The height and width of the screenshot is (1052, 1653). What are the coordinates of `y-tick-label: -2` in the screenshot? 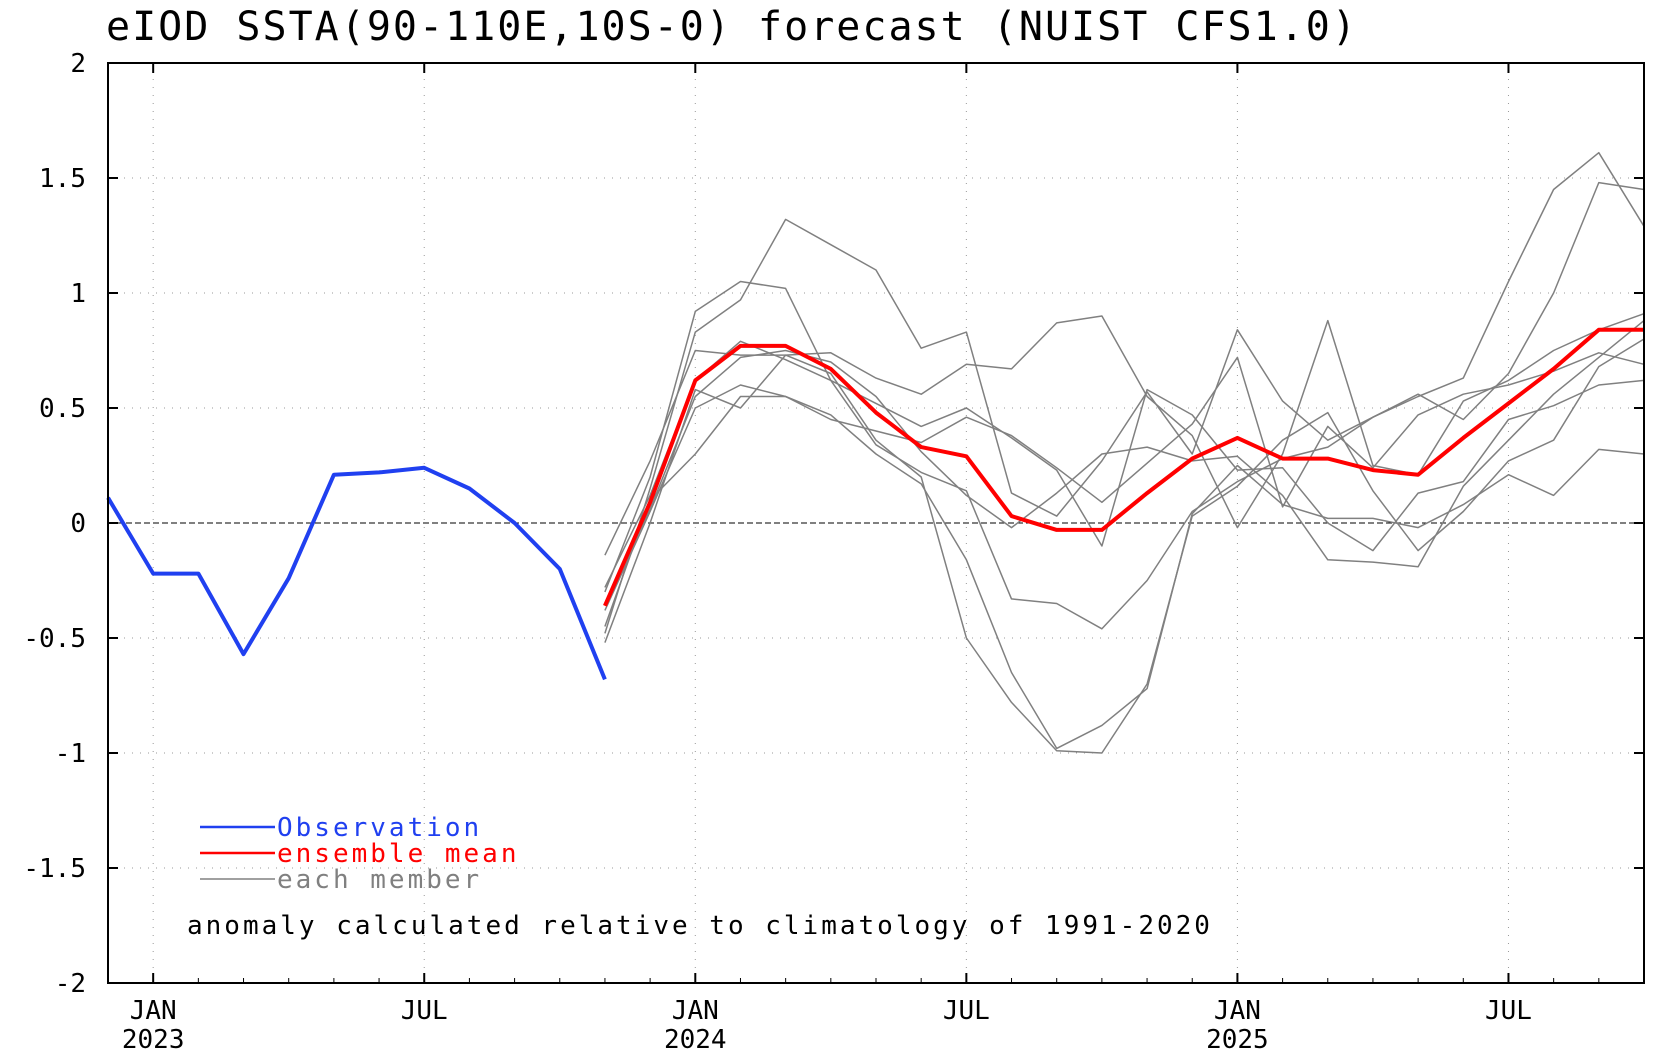 It's located at (70, 984).